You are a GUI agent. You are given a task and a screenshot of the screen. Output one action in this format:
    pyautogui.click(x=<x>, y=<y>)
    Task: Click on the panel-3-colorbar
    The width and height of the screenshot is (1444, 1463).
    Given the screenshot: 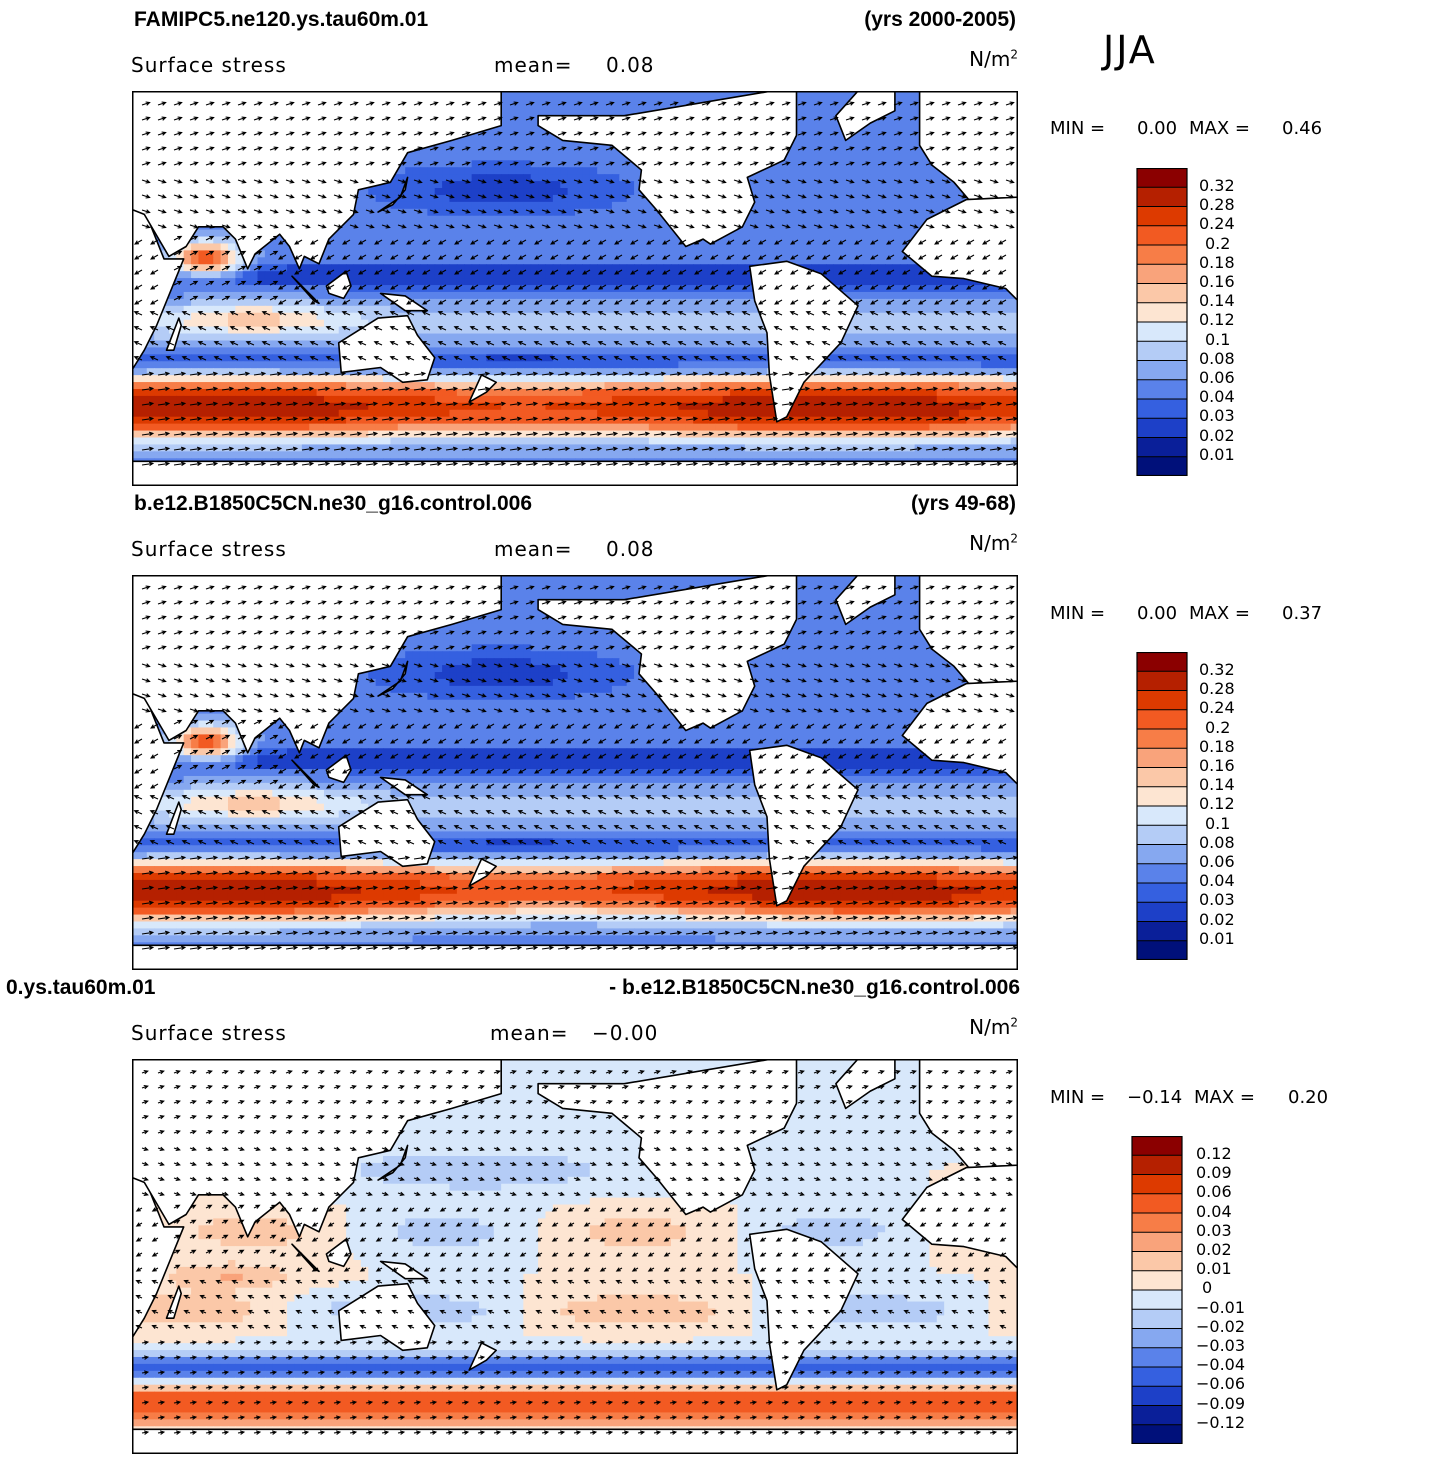 What is the action you would take?
    pyautogui.click(x=1157, y=1290)
    